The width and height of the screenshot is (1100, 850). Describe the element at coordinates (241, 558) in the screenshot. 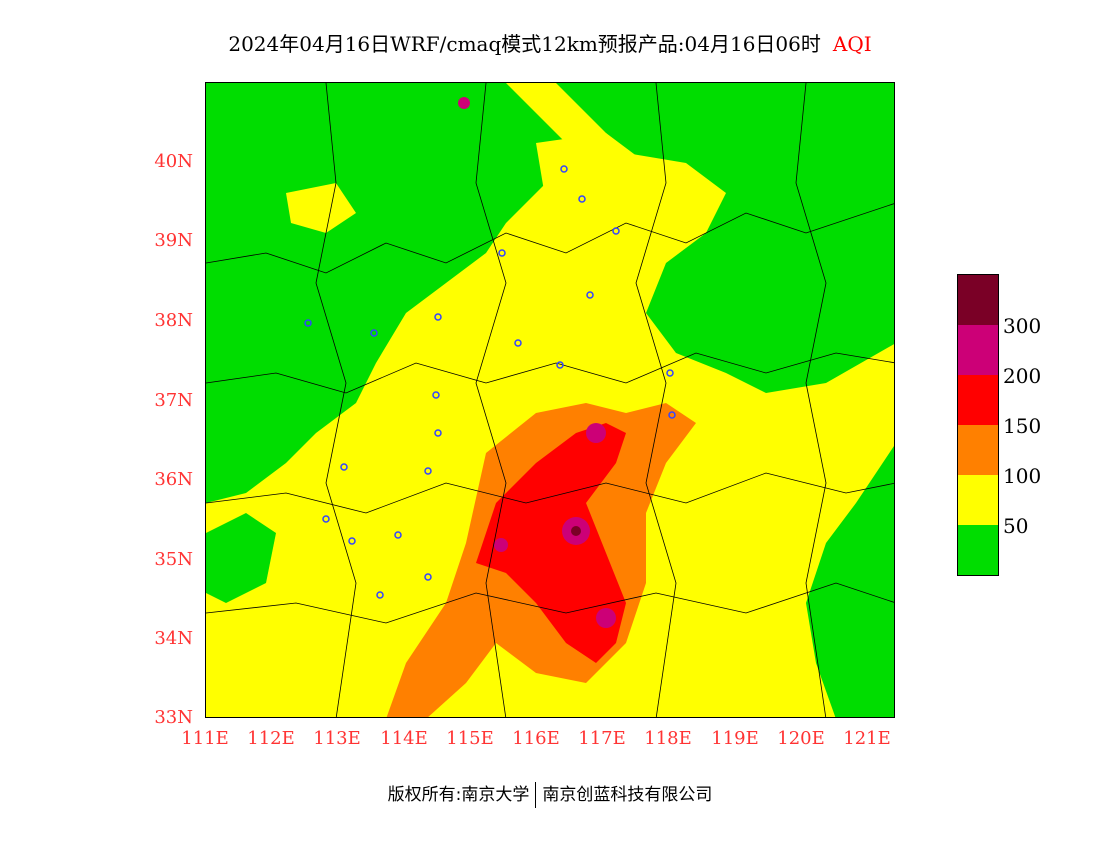

I see `good-region-west` at that location.